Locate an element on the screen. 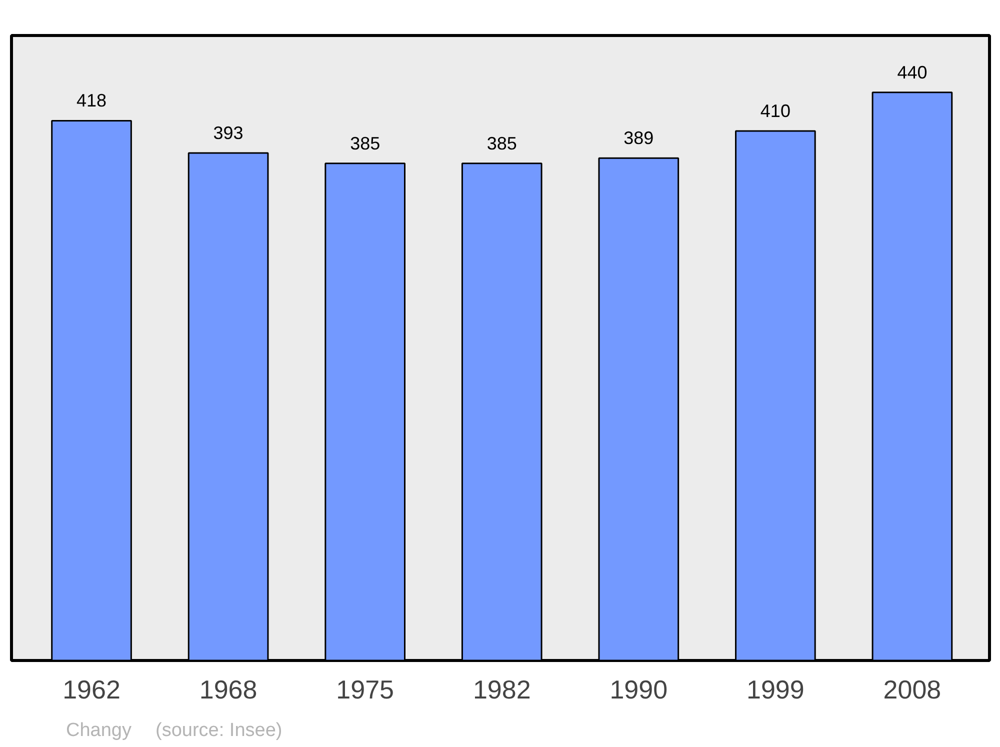  x-tick-label: 1982 is located at coordinates (501, 689).